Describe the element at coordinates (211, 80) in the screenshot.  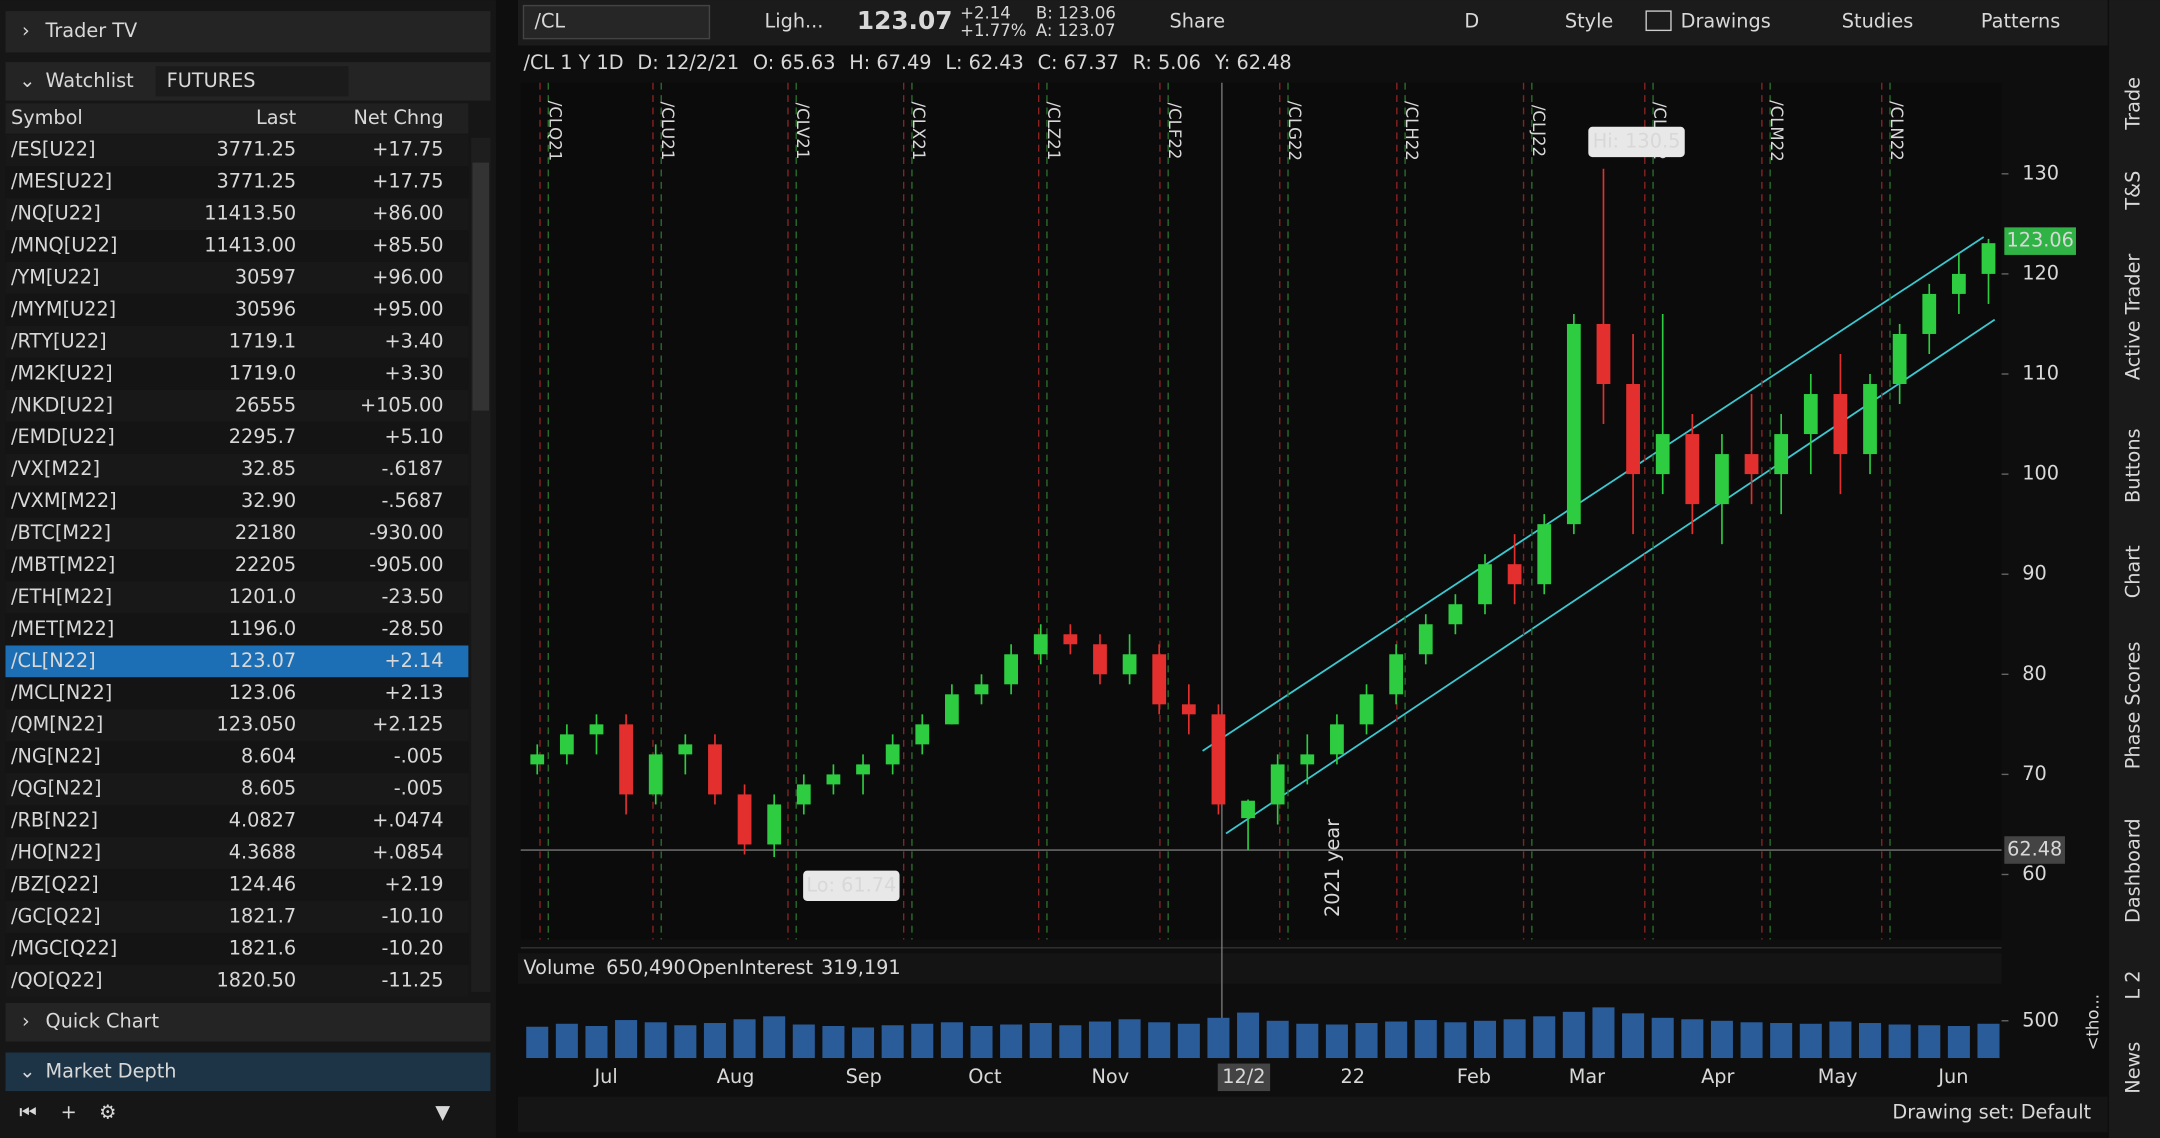
I see `watchlist-set: FUTURES` at that location.